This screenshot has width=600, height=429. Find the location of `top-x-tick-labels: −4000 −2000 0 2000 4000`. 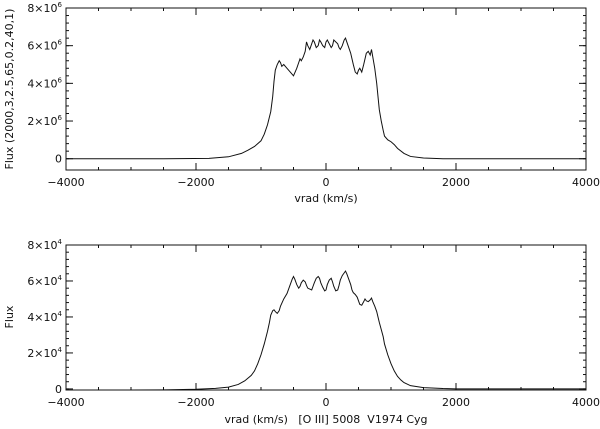

top-x-tick-labels: −4000 −2000 0 2000 4000 is located at coordinates (323, 182).